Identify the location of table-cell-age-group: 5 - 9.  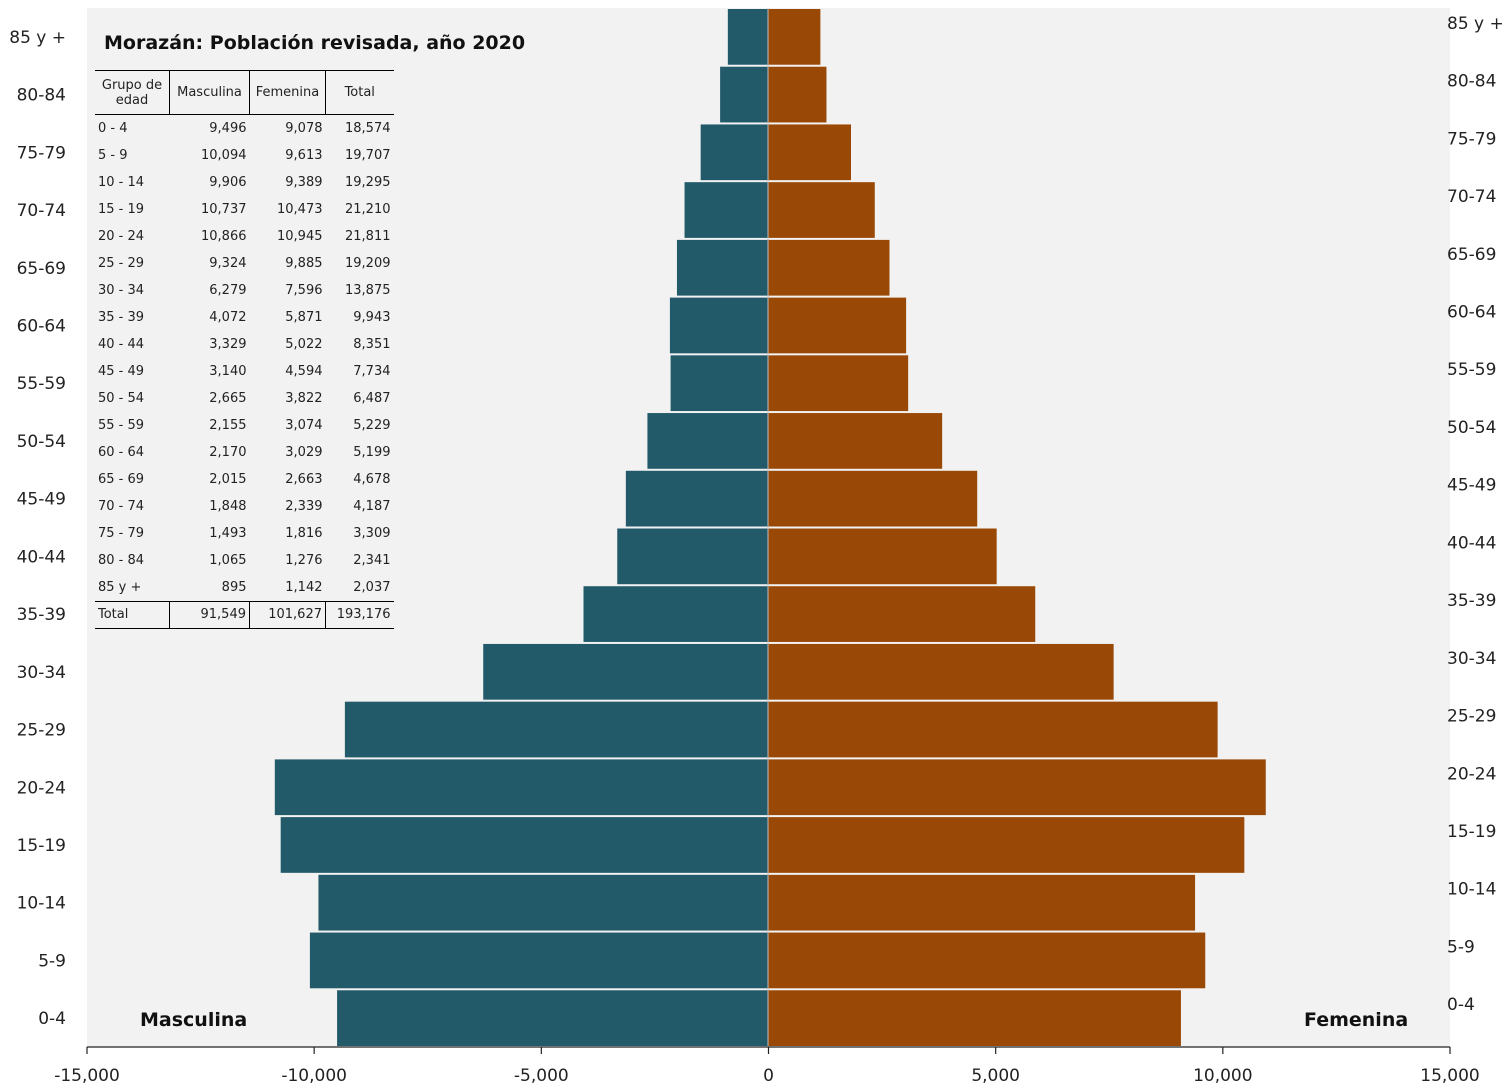
(113, 155).